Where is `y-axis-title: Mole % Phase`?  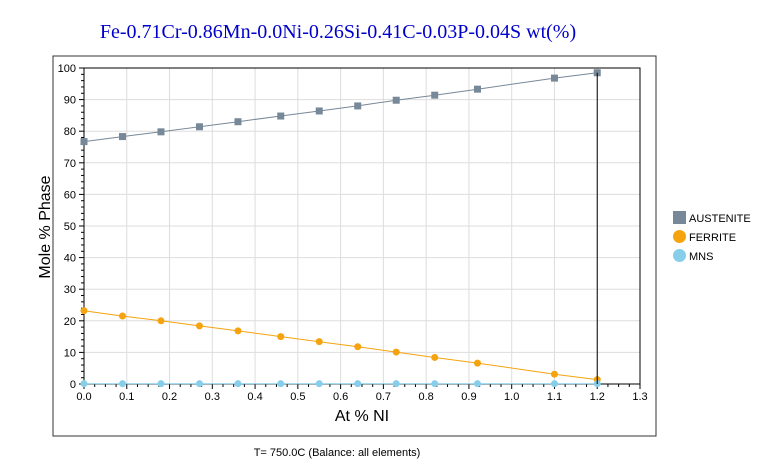 y-axis-title: Mole % Phase is located at coordinates (45, 226).